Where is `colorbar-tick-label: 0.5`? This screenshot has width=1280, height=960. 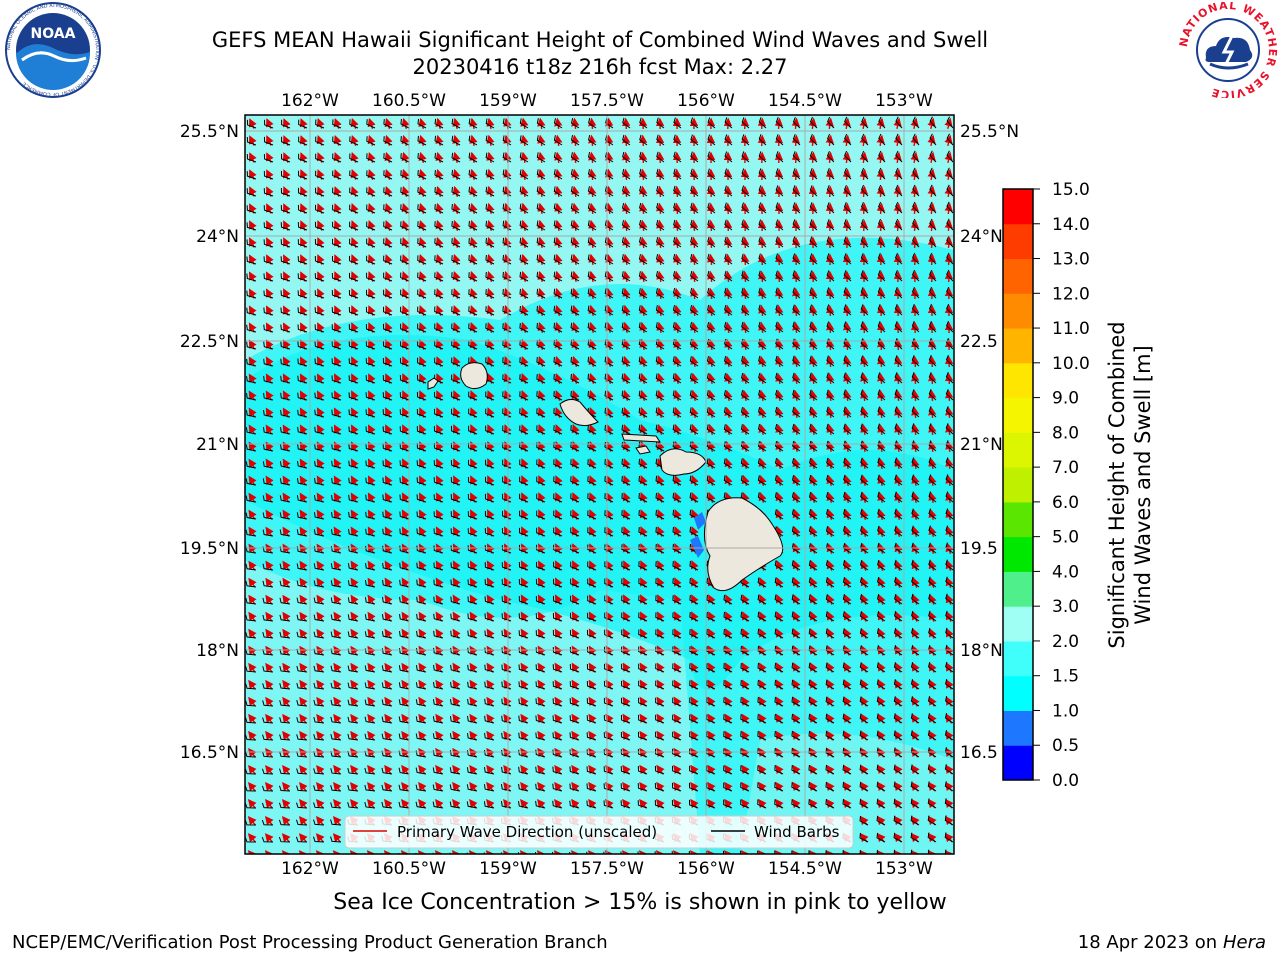
colorbar-tick-label: 0.5 is located at coordinates (1065, 746).